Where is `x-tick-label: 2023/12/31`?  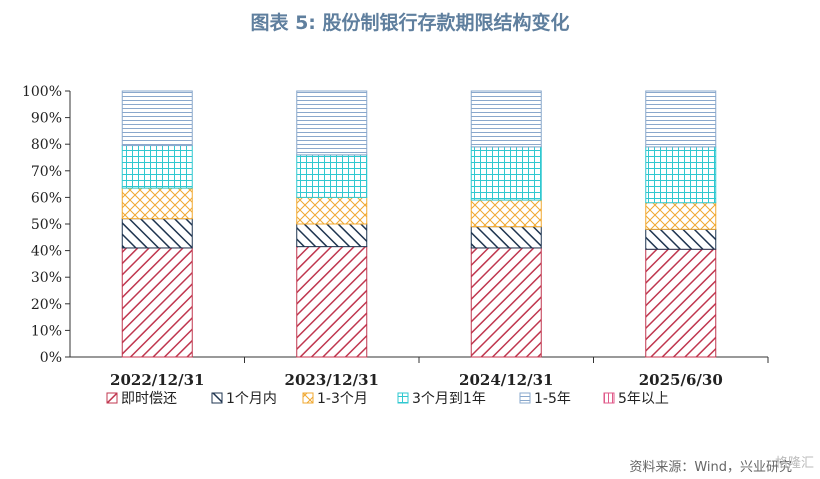 x-tick-label: 2023/12/31 is located at coordinates (332, 380).